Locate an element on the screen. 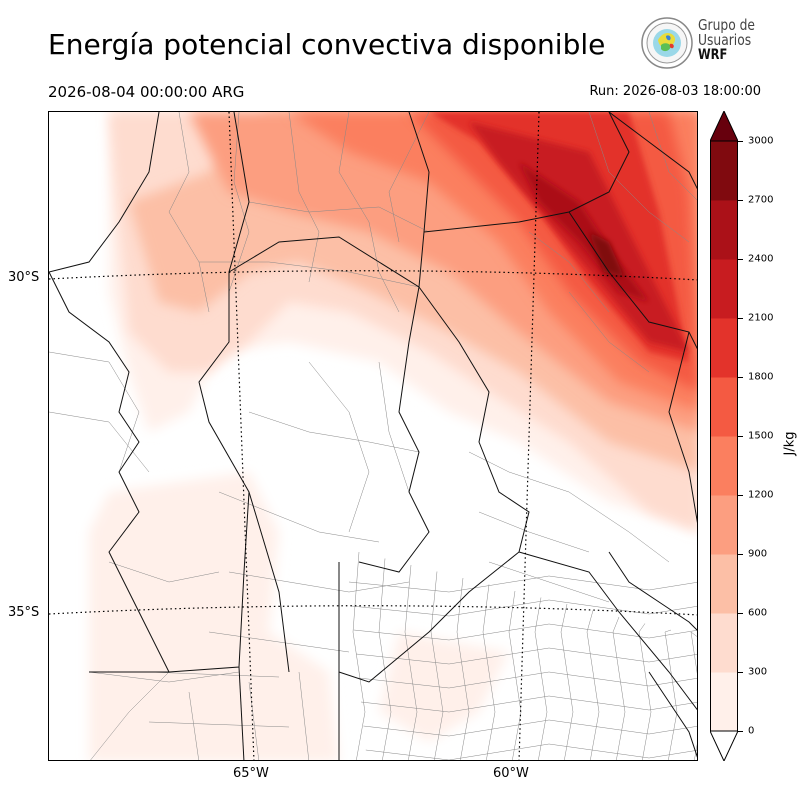 The width and height of the screenshot is (800, 800). globe-icon is located at coordinates (667, 43).